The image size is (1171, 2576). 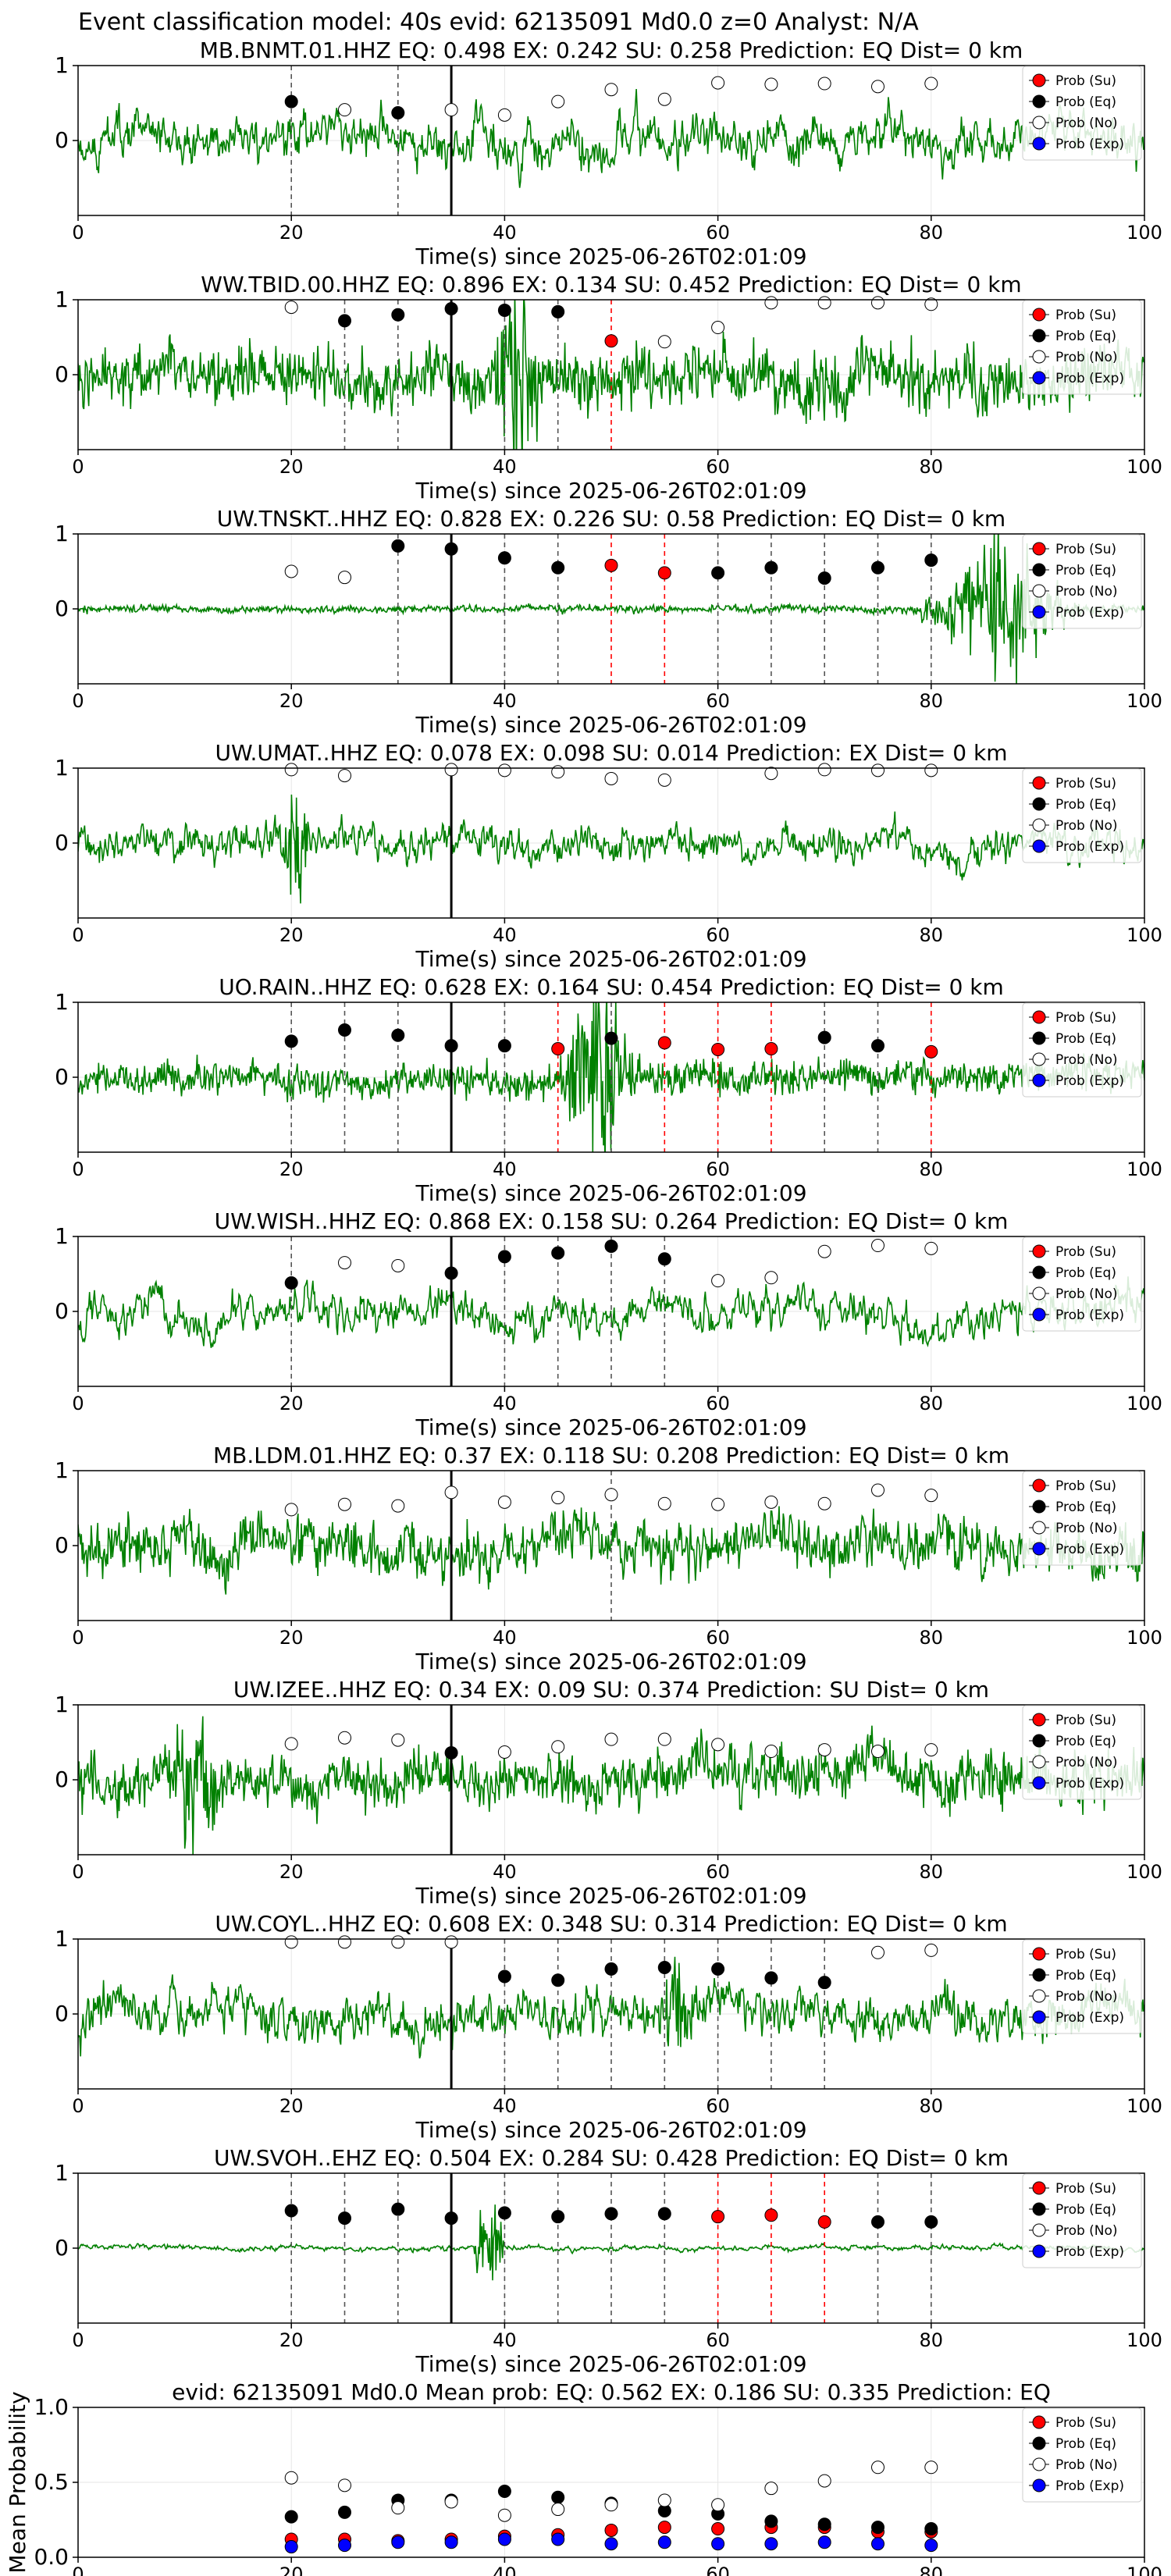 What do you see at coordinates (1039, 2443) in the screenshot?
I see `legend-marker-eq` at bounding box center [1039, 2443].